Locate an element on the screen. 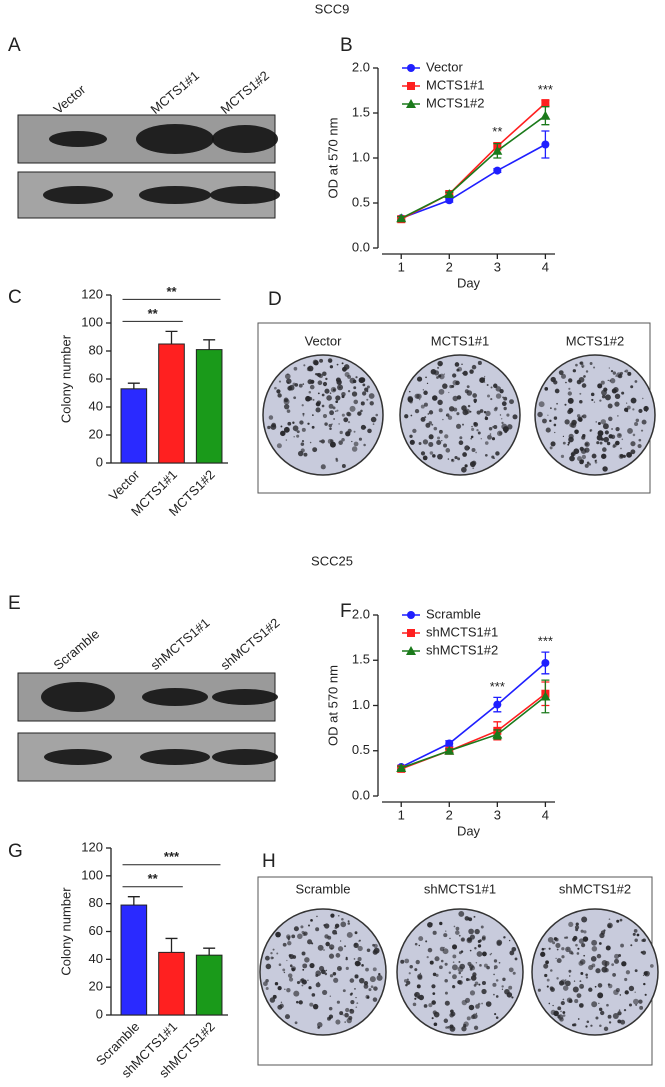 The height and width of the screenshot is (1087, 665). y-tick-label: 0 is located at coordinates (99, 461).